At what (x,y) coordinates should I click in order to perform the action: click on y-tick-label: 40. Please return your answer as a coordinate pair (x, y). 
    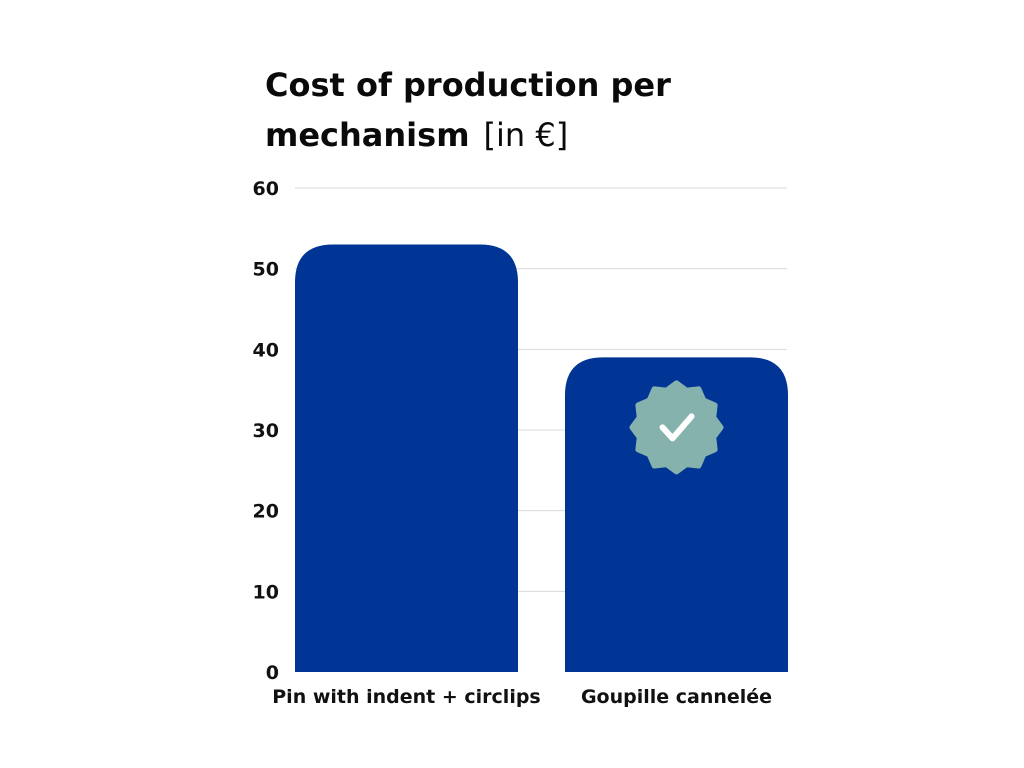
    Looking at the image, I should click on (266, 350).